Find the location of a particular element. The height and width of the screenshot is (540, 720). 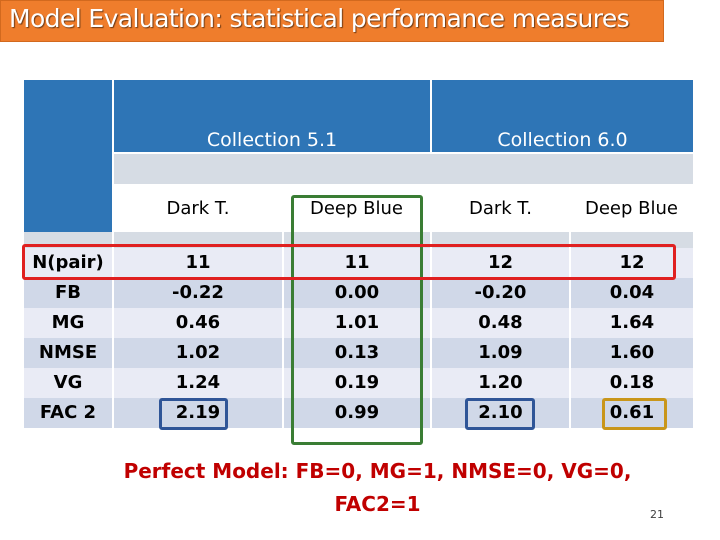

row-label-vg: VG is located at coordinates (68, 382).